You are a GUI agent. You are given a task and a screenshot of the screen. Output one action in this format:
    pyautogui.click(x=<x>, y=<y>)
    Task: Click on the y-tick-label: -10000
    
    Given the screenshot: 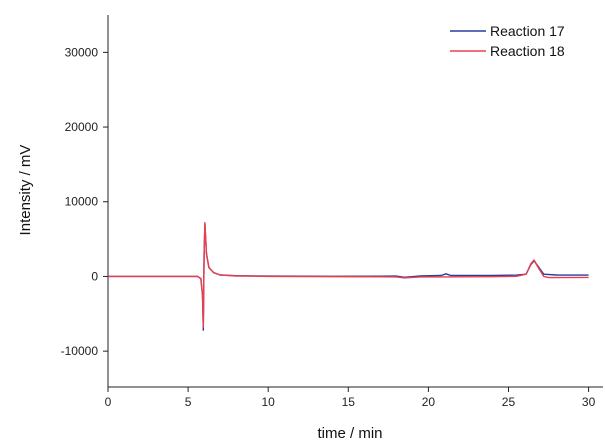 What is the action you would take?
    pyautogui.click(x=80, y=351)
    